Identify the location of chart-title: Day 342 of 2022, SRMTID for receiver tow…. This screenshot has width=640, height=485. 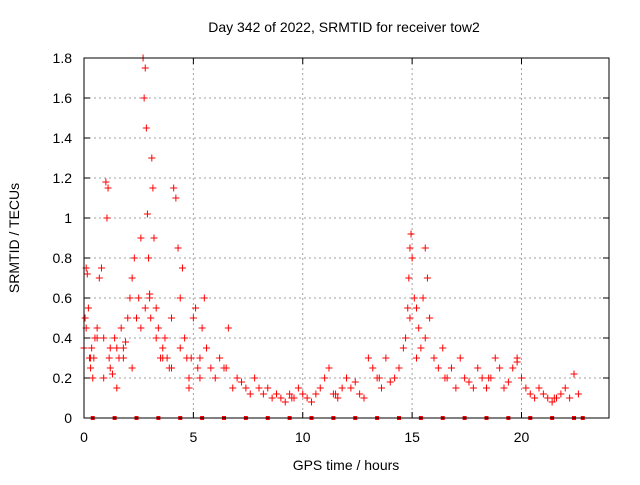
(344, 27).